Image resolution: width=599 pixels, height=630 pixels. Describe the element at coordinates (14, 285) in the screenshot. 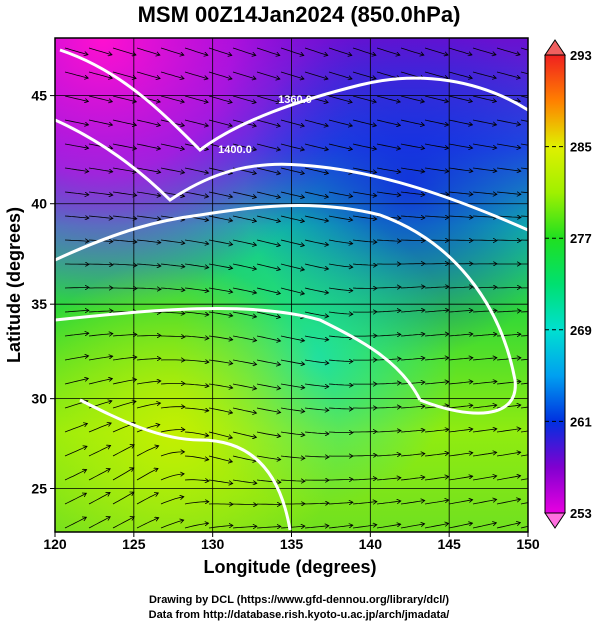

I see `y-axis-label: Latitude (degrees)` at that location.